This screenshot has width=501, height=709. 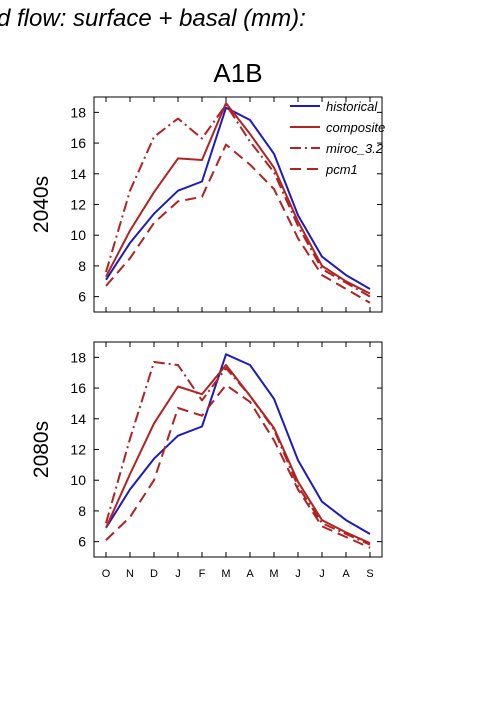 I want to click on figure-title: d flow: surface + basal (mm):, so click(x=153, y=18).